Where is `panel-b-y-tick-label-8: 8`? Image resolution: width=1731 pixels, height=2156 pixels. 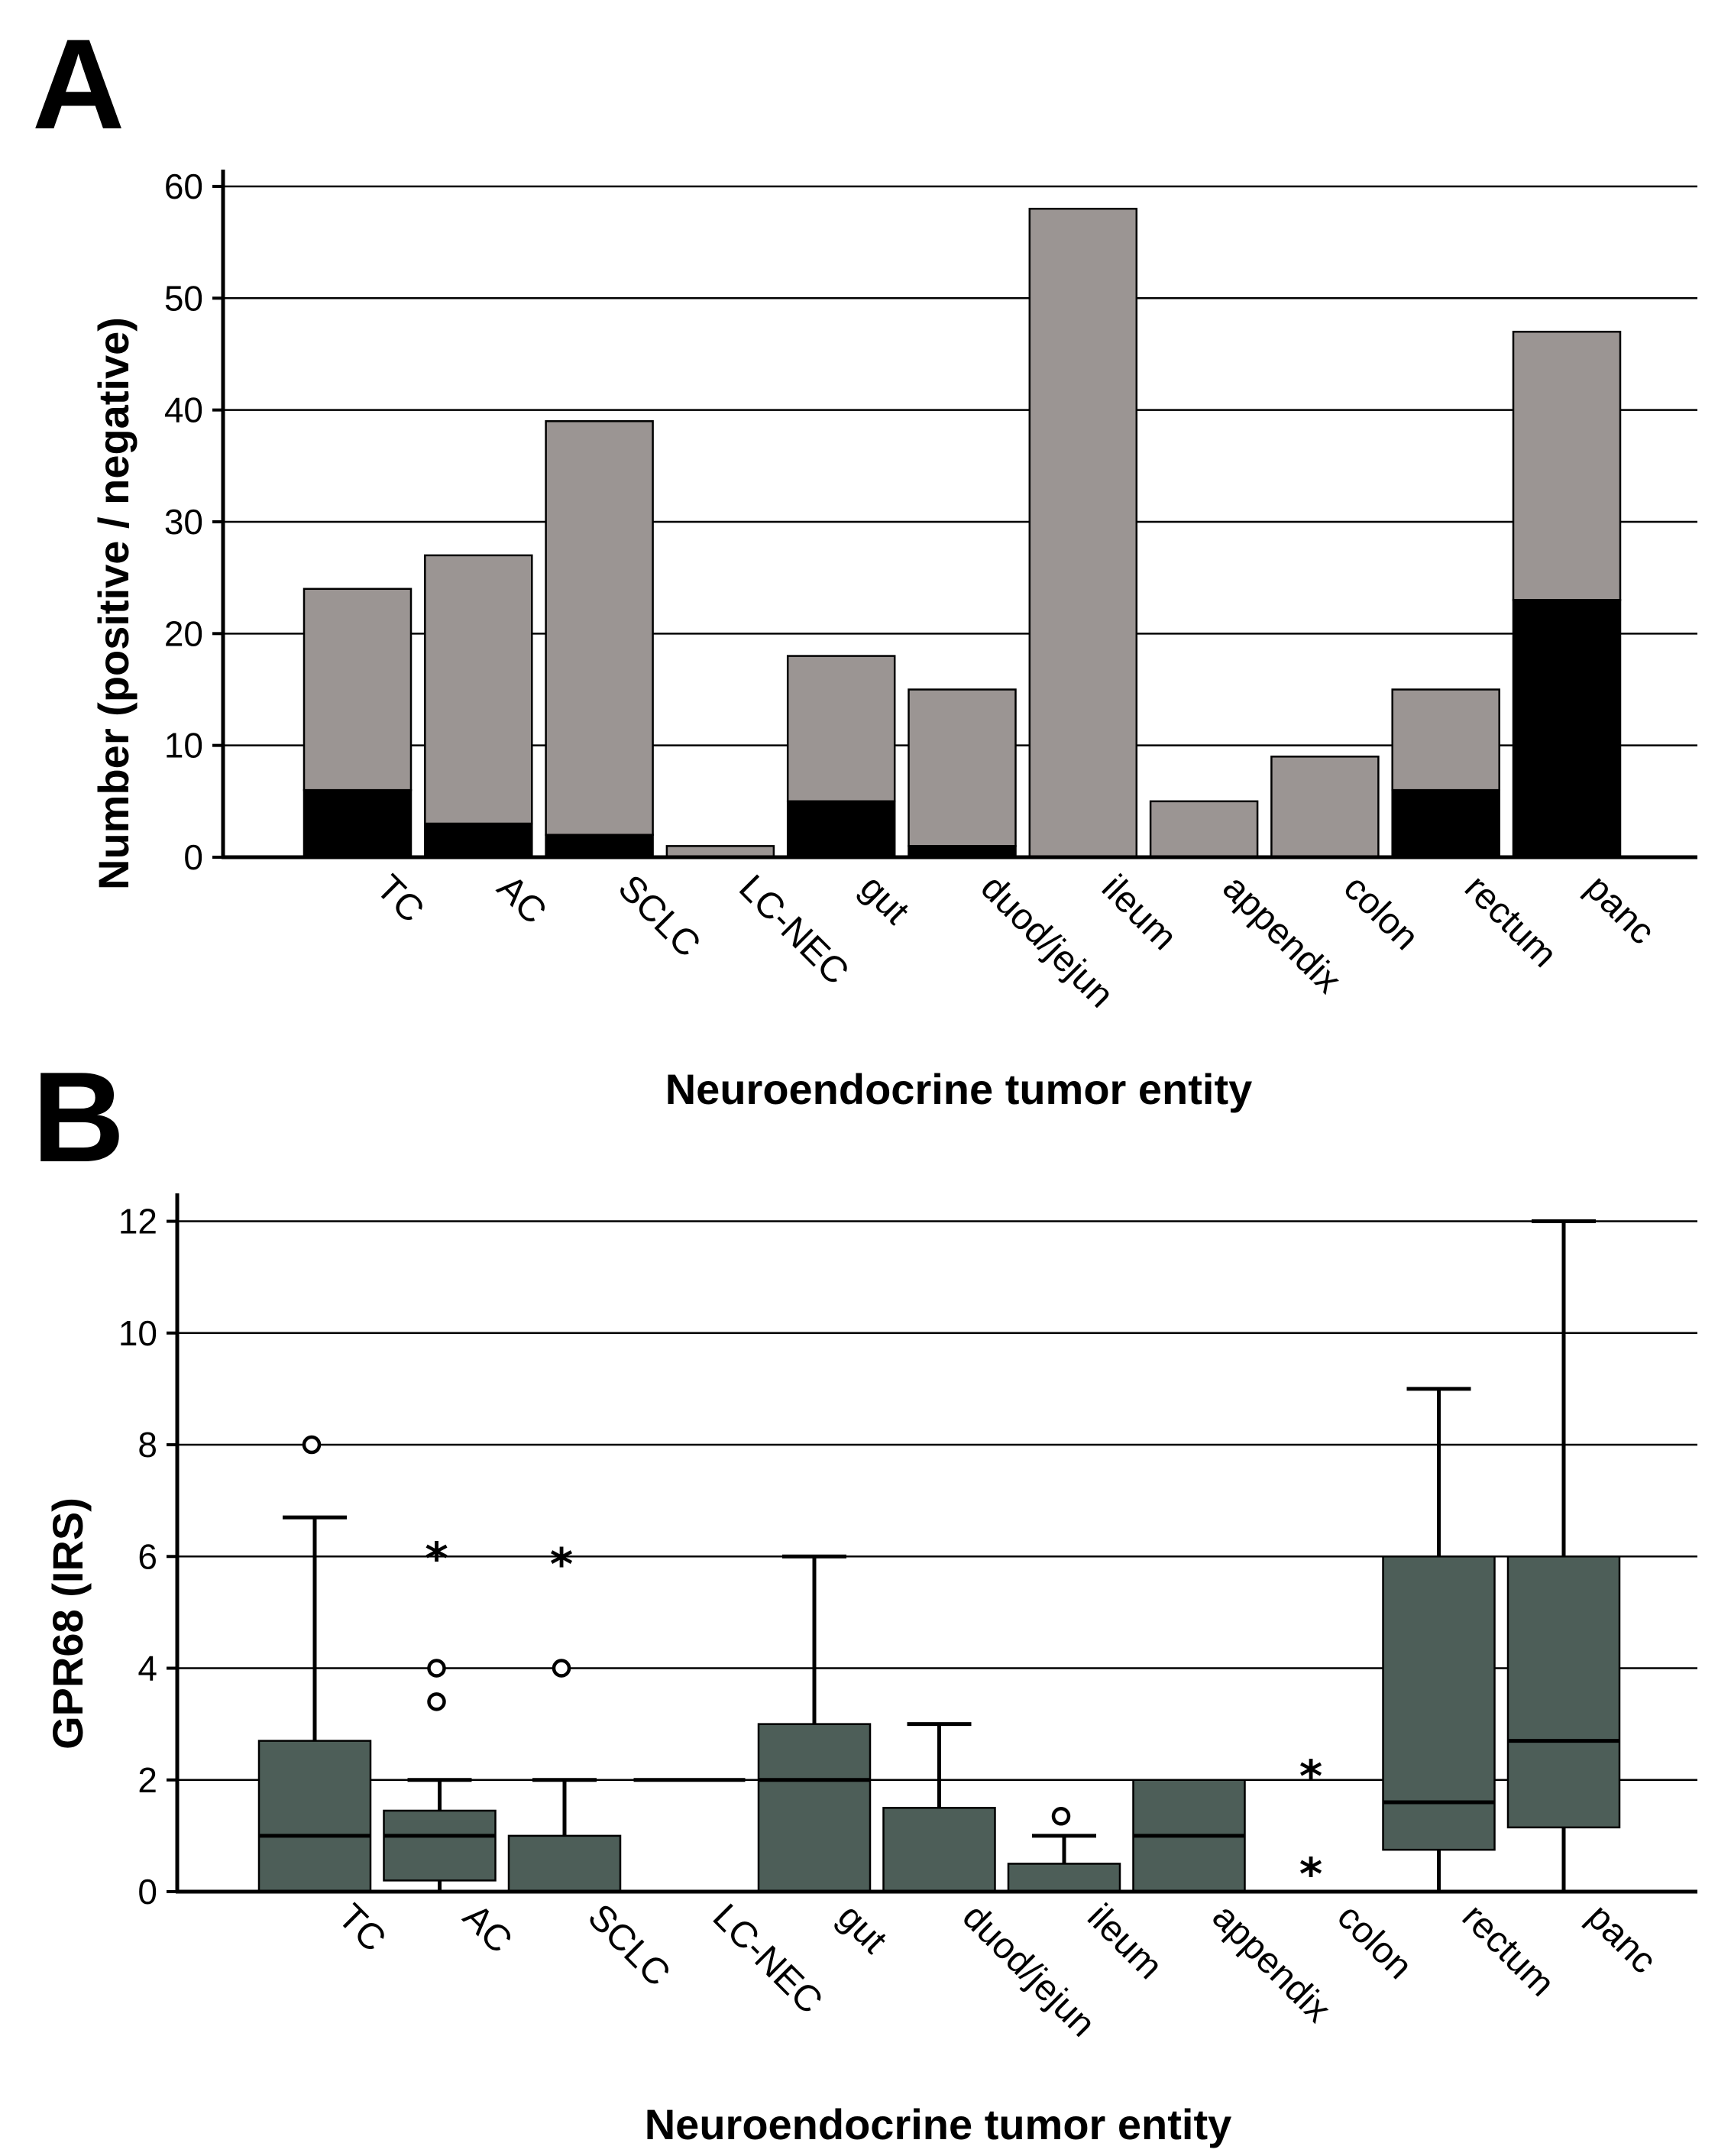 panel-b-y-tick-label-8: 8 is located at coordinates (147, 1445).